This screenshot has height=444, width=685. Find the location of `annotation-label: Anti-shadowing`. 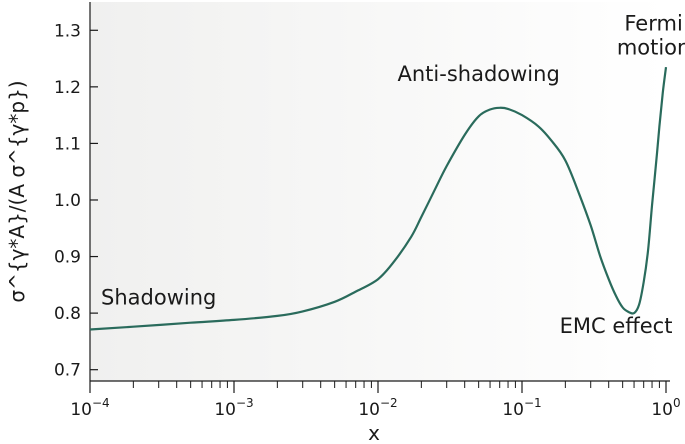

annotation-label: Anti-shadowing is located at coordinates (479, 74).